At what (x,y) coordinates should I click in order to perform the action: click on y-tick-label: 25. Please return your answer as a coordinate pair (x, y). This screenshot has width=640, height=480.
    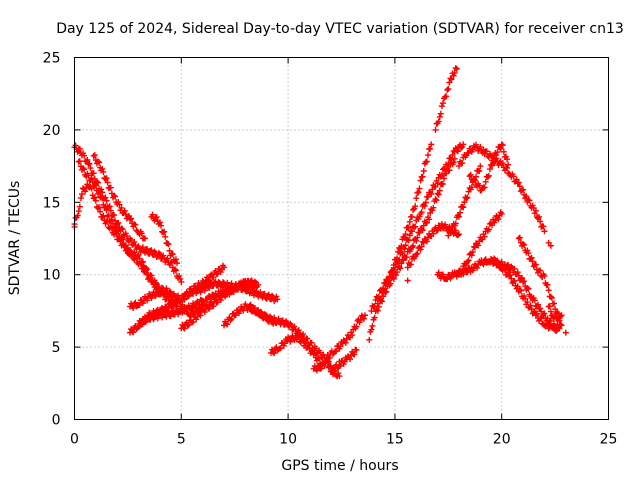
    Looking at the image, I should click on (52, 59).